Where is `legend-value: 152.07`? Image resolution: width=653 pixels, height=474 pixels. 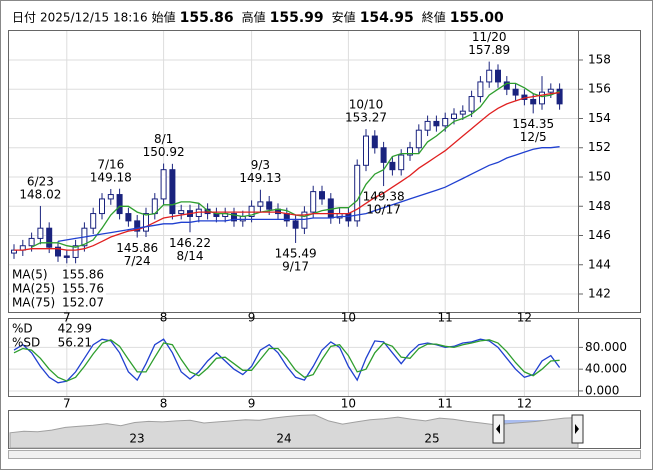 legend-value: 152.07 is located at coordinates (83, 303).